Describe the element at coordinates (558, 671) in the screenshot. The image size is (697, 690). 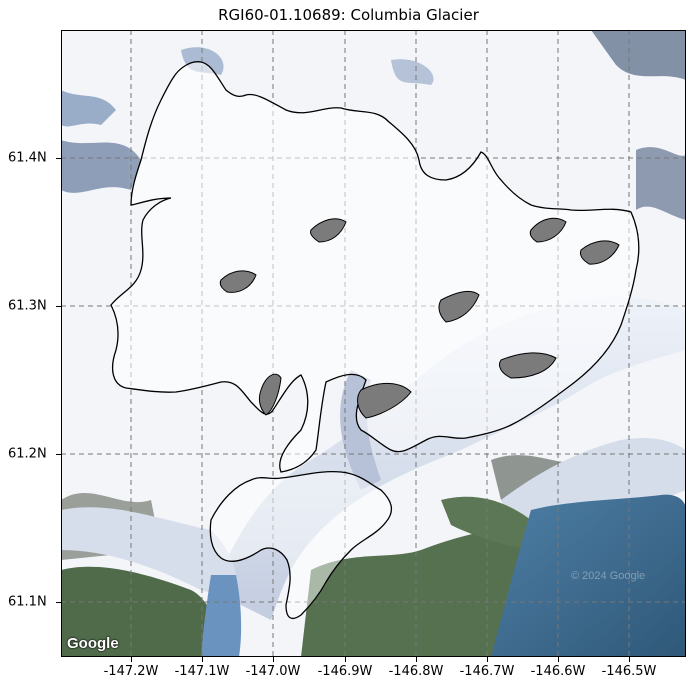
I see `x-tick-label: -146.6W` at that location.